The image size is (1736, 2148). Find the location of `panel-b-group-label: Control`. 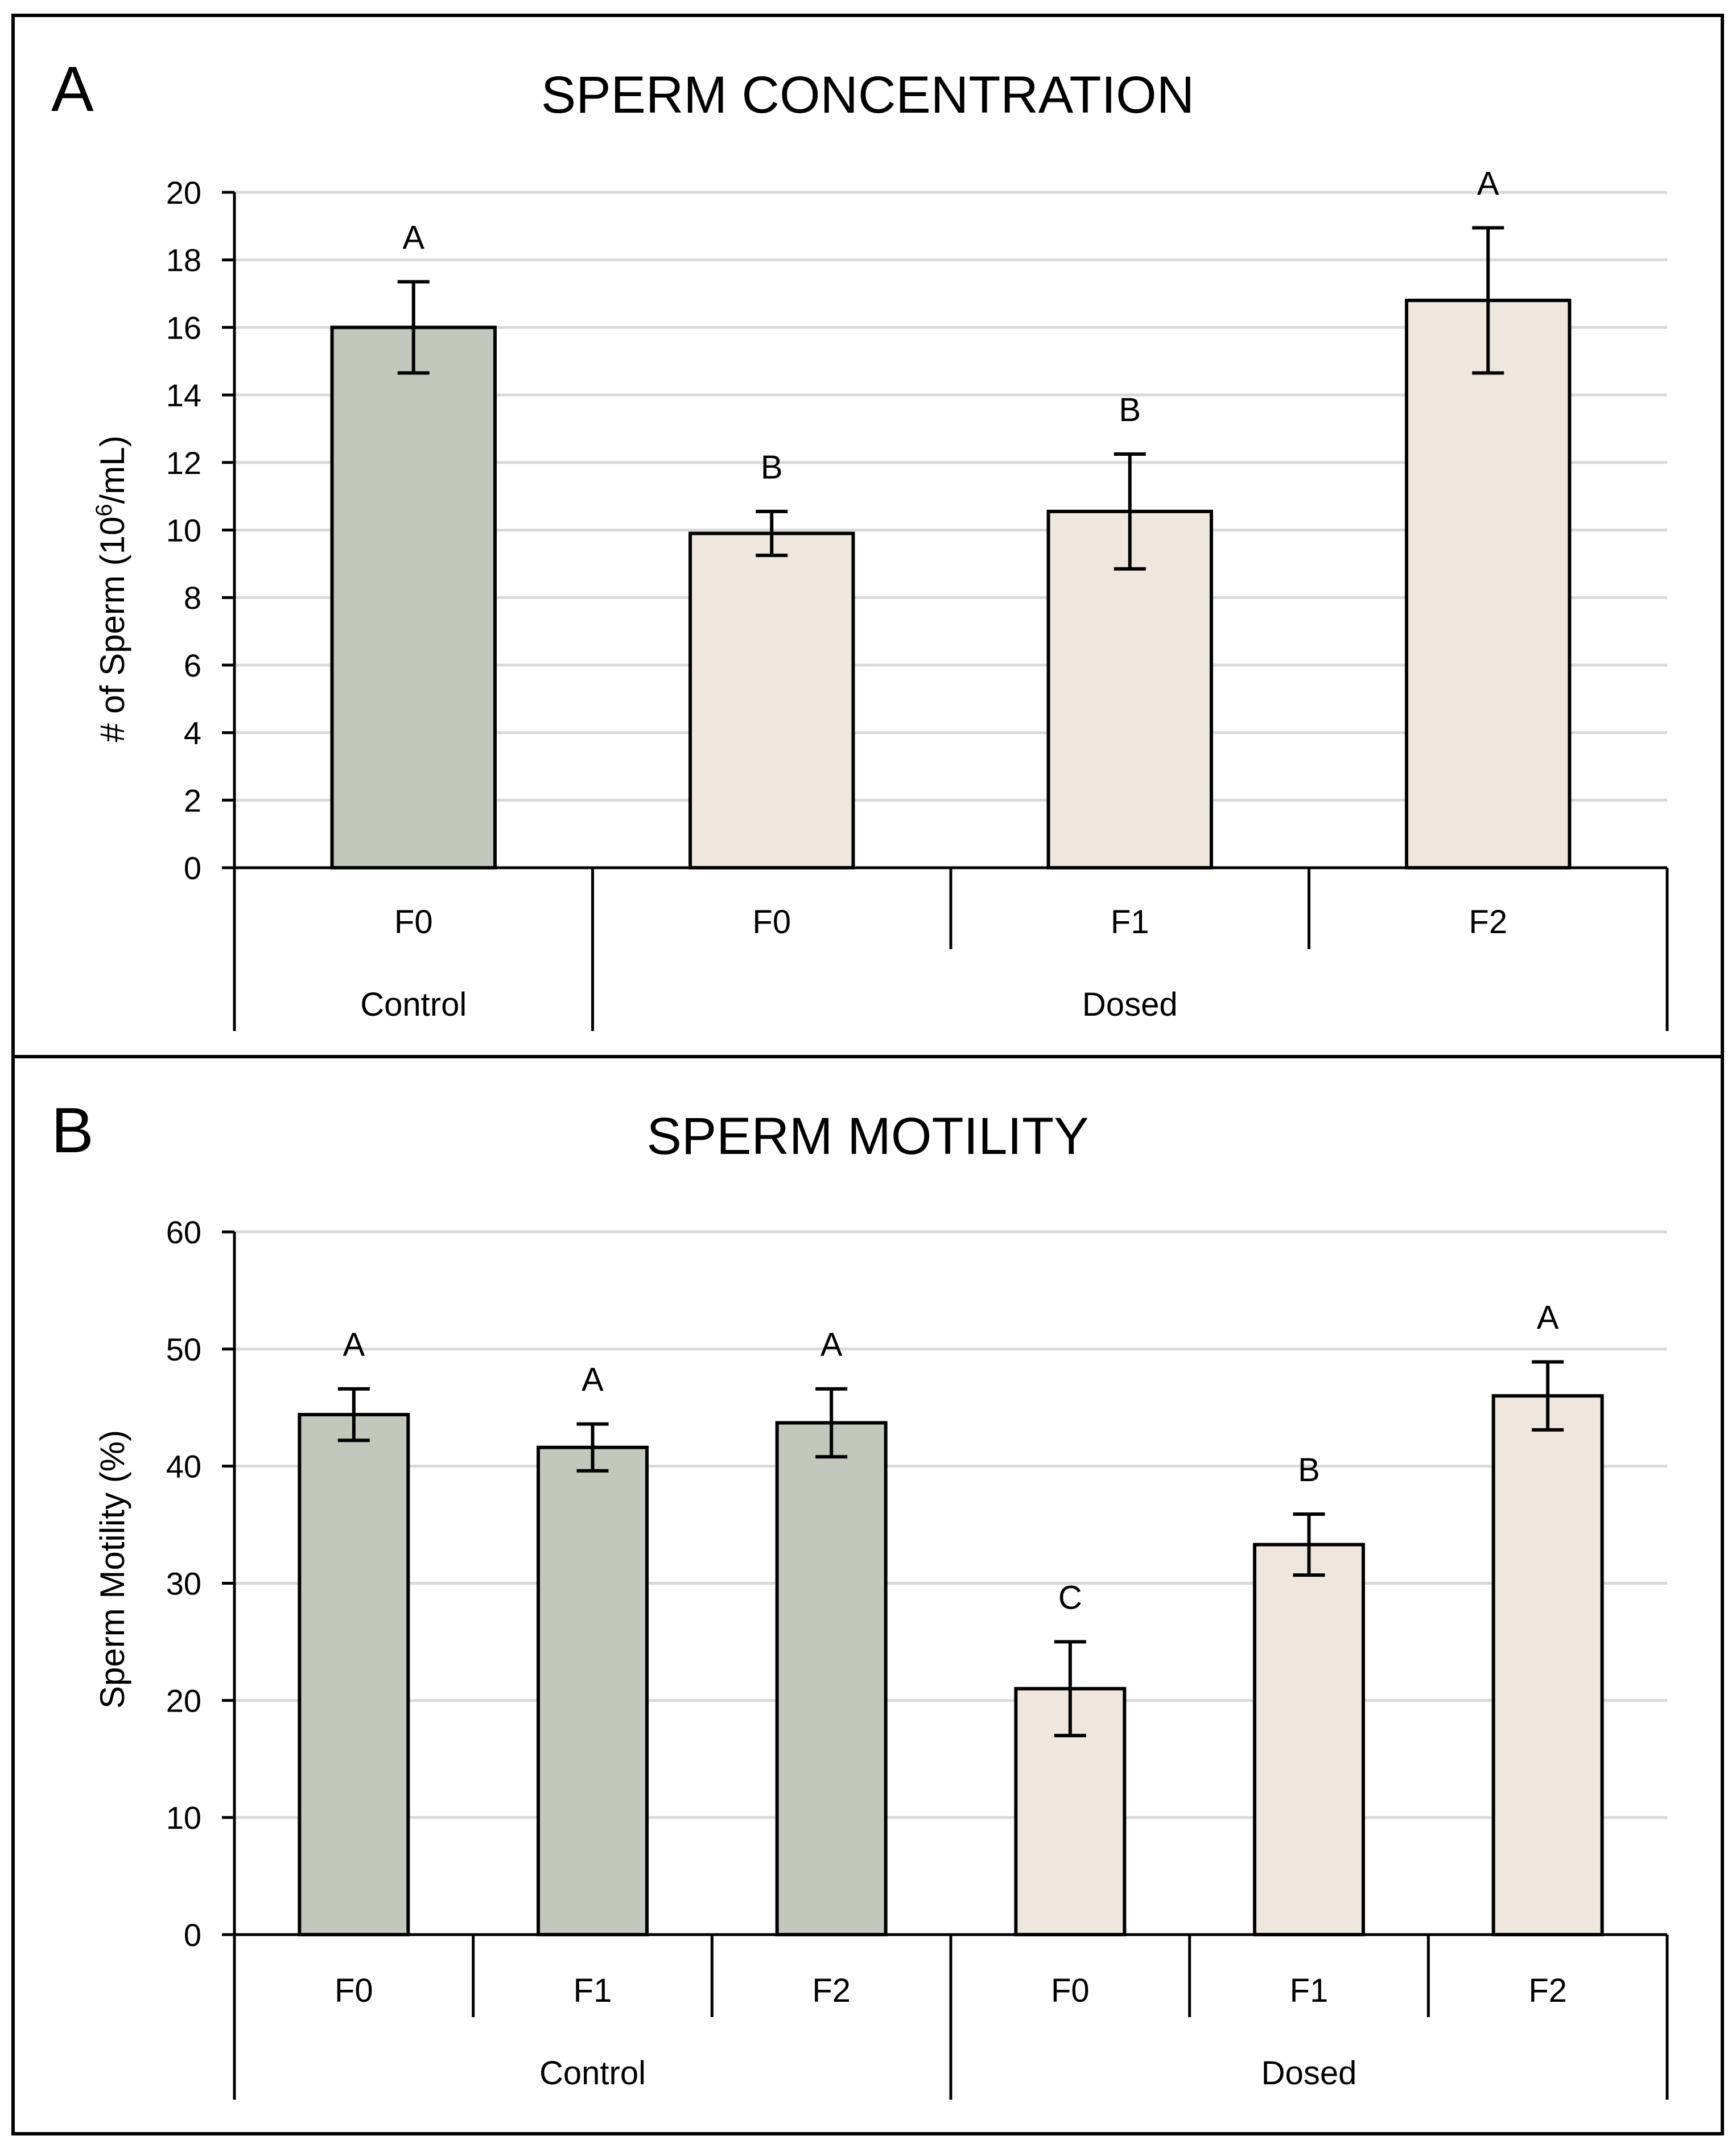

panel-b-group-label: Control is located at coordinates (592, 2073).